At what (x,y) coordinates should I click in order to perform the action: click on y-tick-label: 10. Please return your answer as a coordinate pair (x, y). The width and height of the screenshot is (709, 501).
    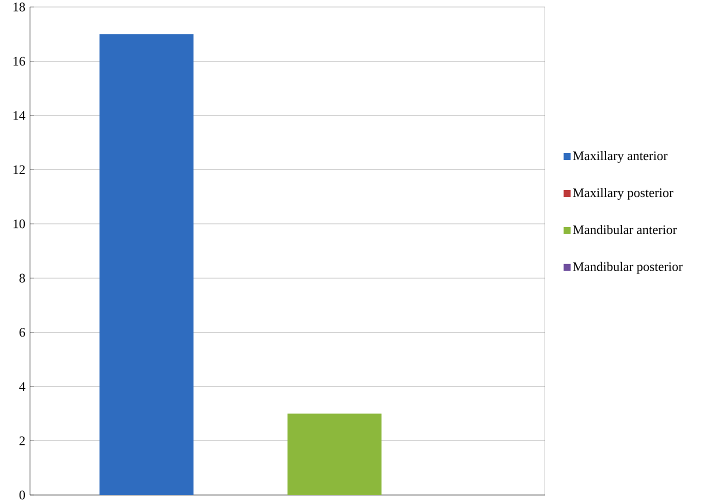
    Looking at the image, I should click on (19, 224).